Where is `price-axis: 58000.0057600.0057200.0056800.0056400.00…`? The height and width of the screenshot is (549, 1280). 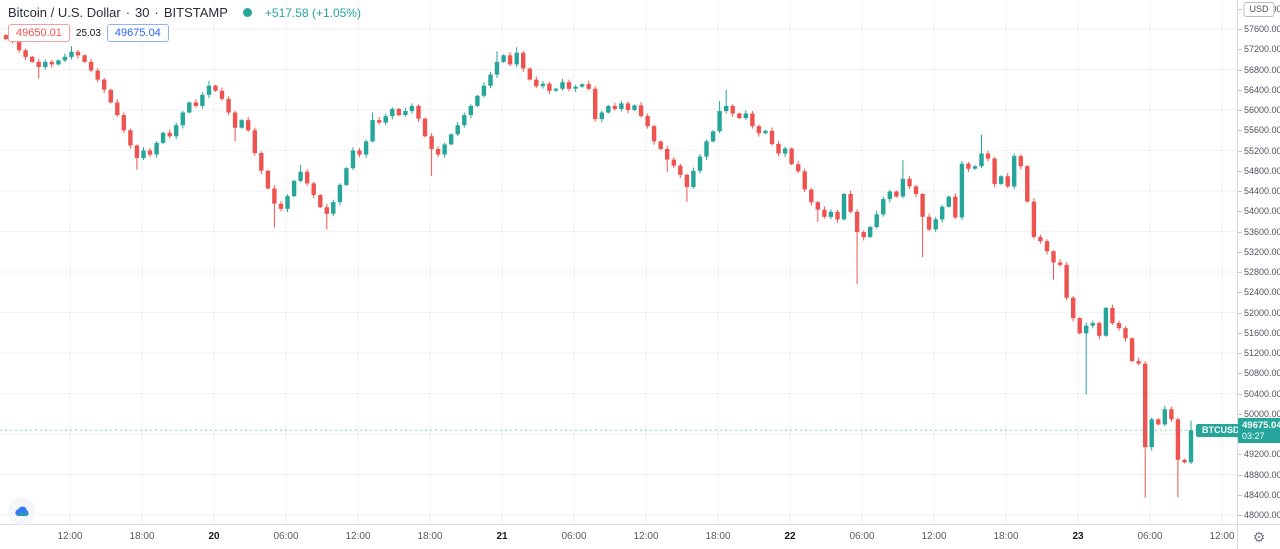
price-axis: 58000.0057600.0057200.0056800.0056400.00… is located at coordinates (1258, 262).